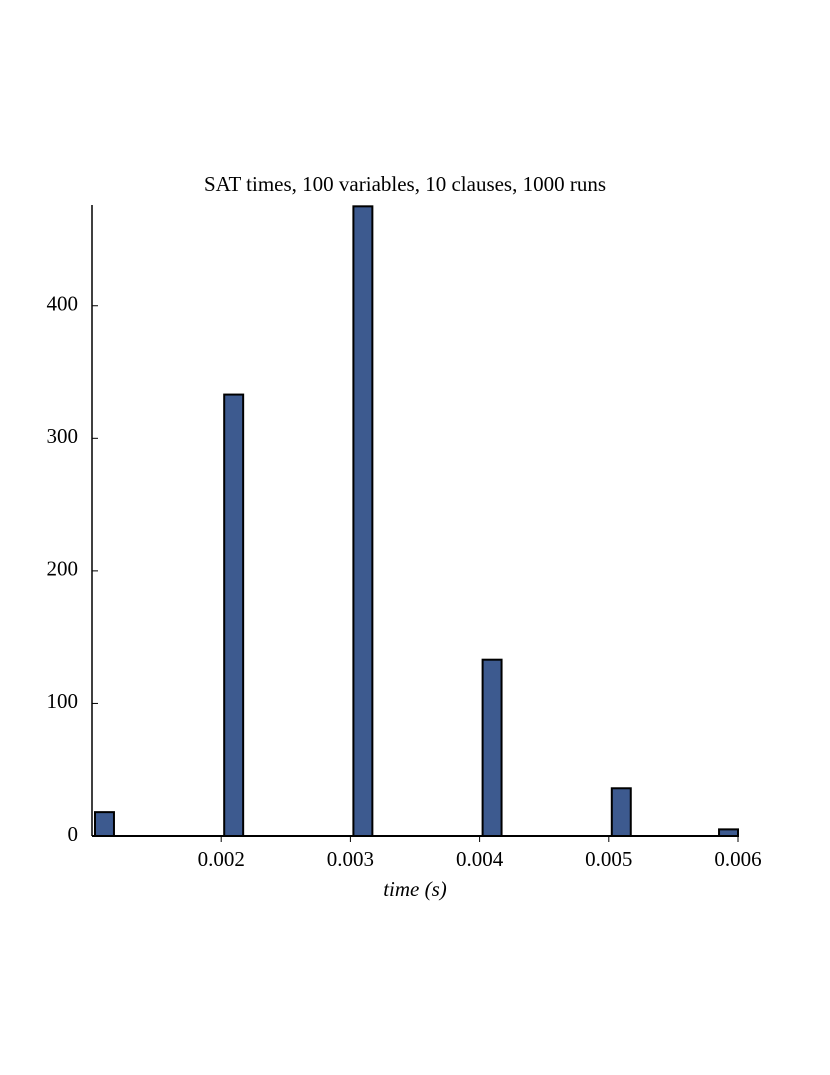 This screenshot has height=1075, width=830. Describe the element at coordinates (480, 859) in the screenshot. I see `x-tick-label: 0.004` at that location.